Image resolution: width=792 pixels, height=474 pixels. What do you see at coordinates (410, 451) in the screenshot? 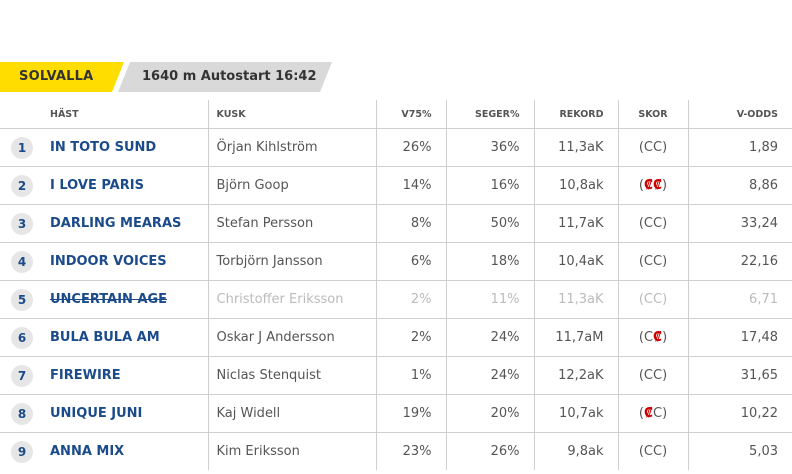
I see `v75-value: 23%` at bounding box center [410, 451].